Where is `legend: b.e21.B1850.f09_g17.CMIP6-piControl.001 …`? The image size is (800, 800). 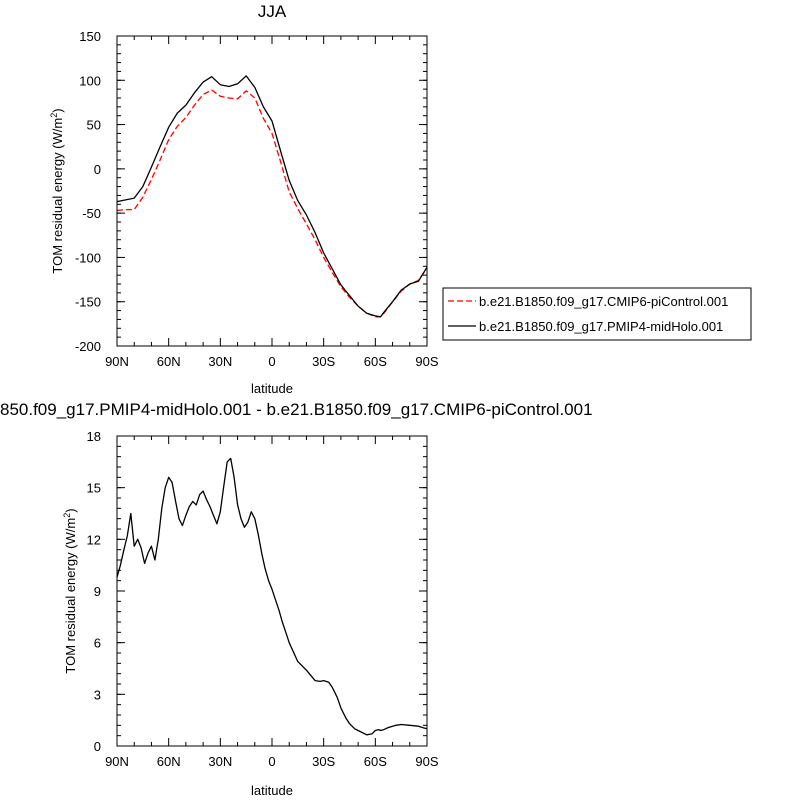 legend: b.e21.B1850.f09_g17.CMIP6-piControl.001 … is located at coordinates (597, 314).